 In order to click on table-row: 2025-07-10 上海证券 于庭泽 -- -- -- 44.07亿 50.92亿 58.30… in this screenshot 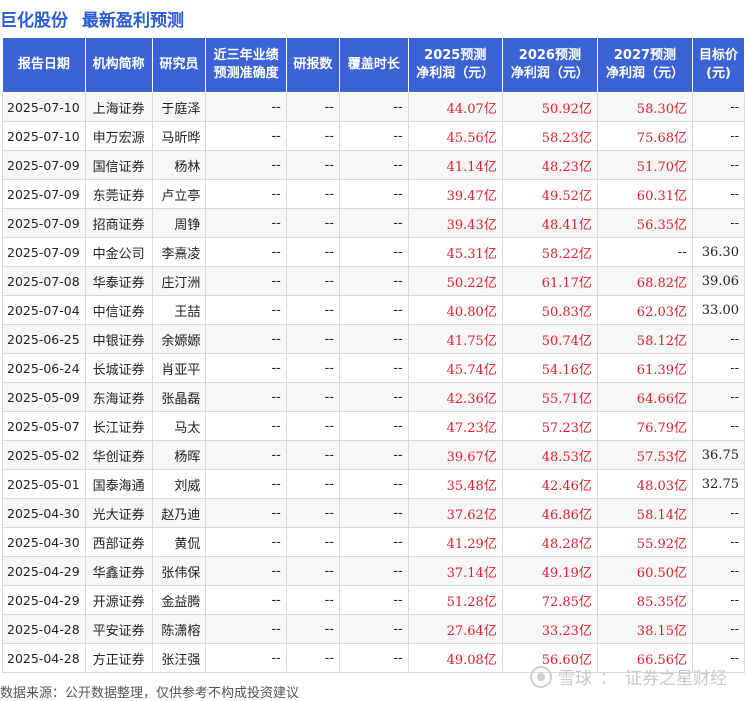, I will do `click(373, 107)`.